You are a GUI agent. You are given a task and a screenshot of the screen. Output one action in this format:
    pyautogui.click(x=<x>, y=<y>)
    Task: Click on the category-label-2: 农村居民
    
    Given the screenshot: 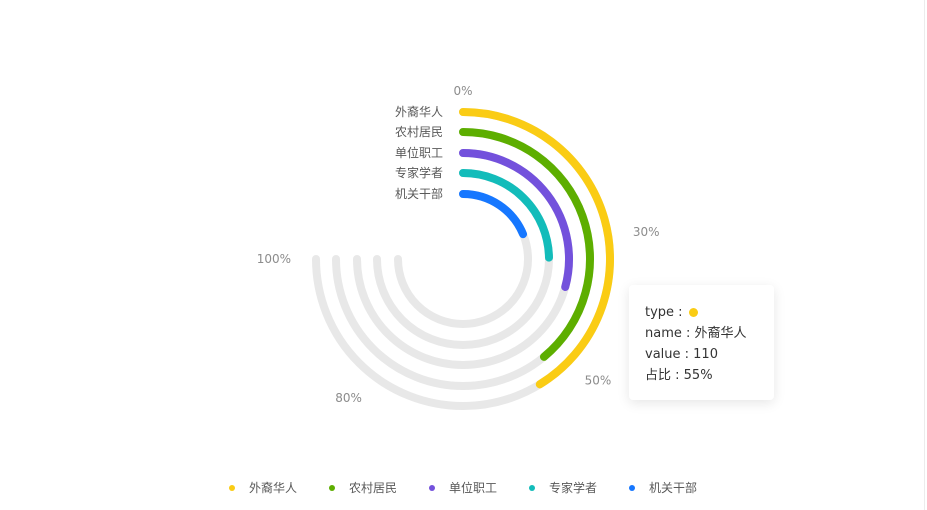 What is the action you would take?
    pyautogui.click(x=419, y=132)
    